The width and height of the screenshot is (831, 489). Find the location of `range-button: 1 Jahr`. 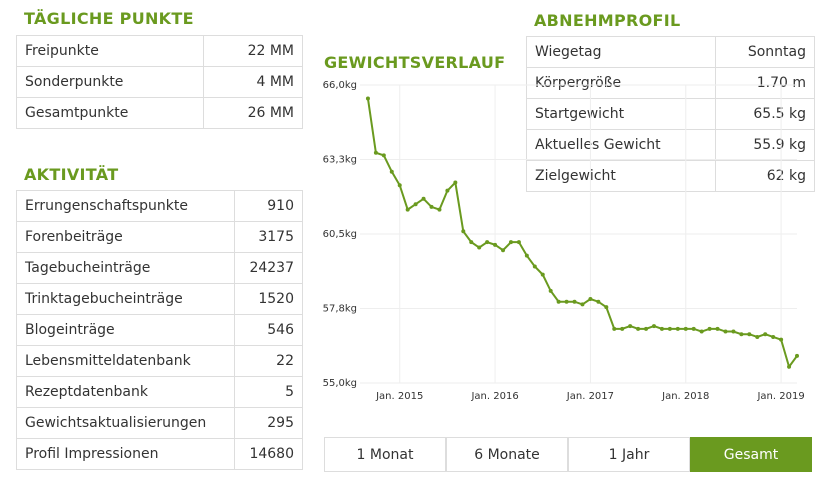

range-button: 1 Jahr is located at coordinates (629, 454).